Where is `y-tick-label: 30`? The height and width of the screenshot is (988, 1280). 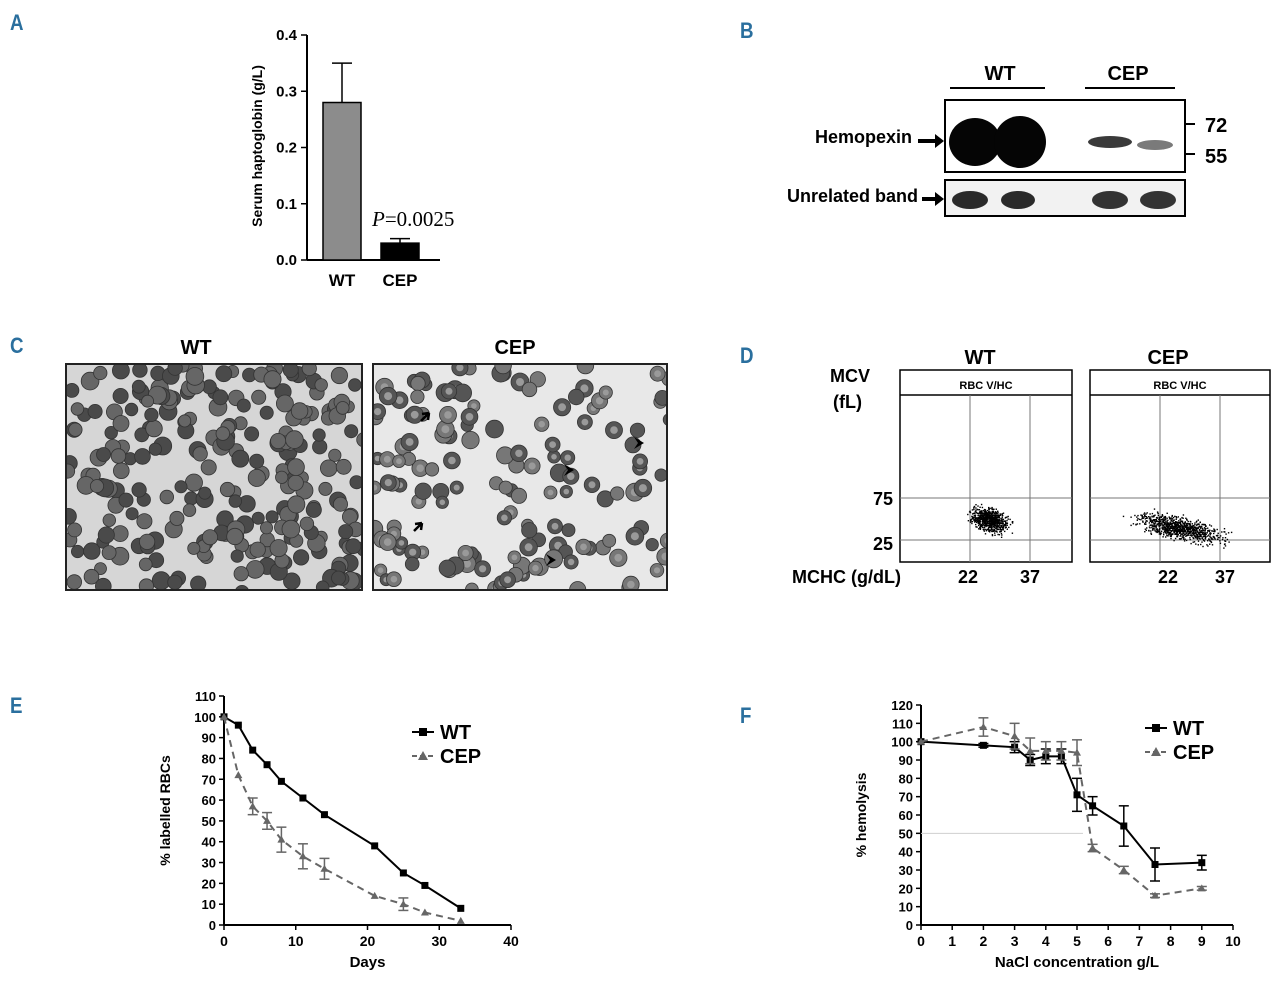
y-tick-label: 30 is located at coordinates (906, 870).